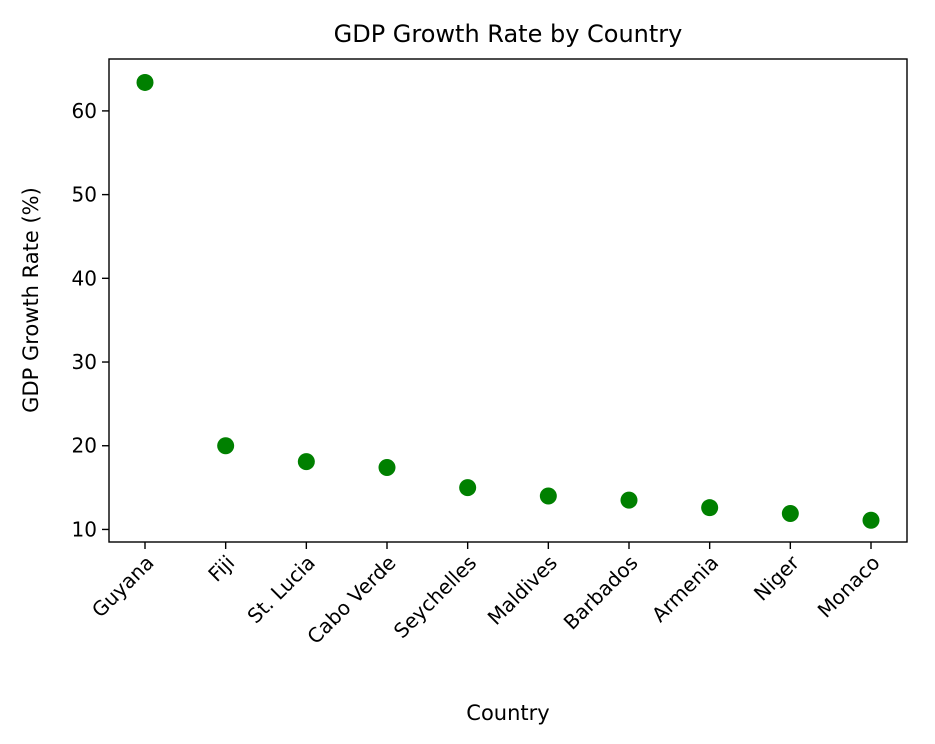 The height and width of the screenshot is (744, 935). I want to click on chart-title: GDP Growth Rate by Country, so click(508, 34).